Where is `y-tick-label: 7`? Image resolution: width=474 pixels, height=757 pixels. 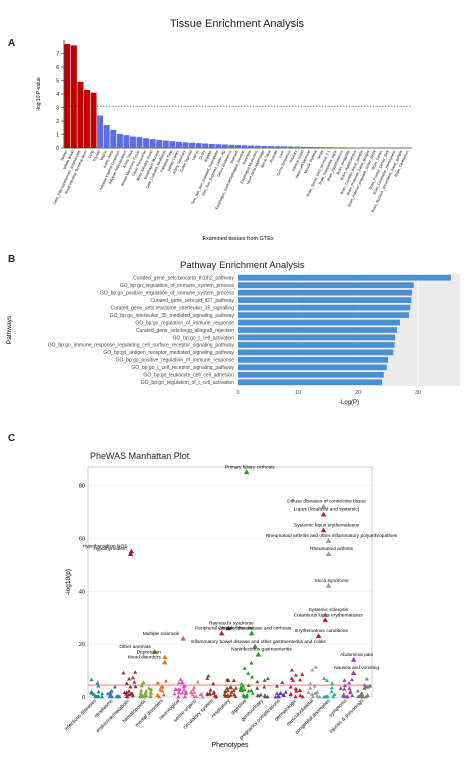 y-tick-label: 7 is located at coordinates (57, 55).